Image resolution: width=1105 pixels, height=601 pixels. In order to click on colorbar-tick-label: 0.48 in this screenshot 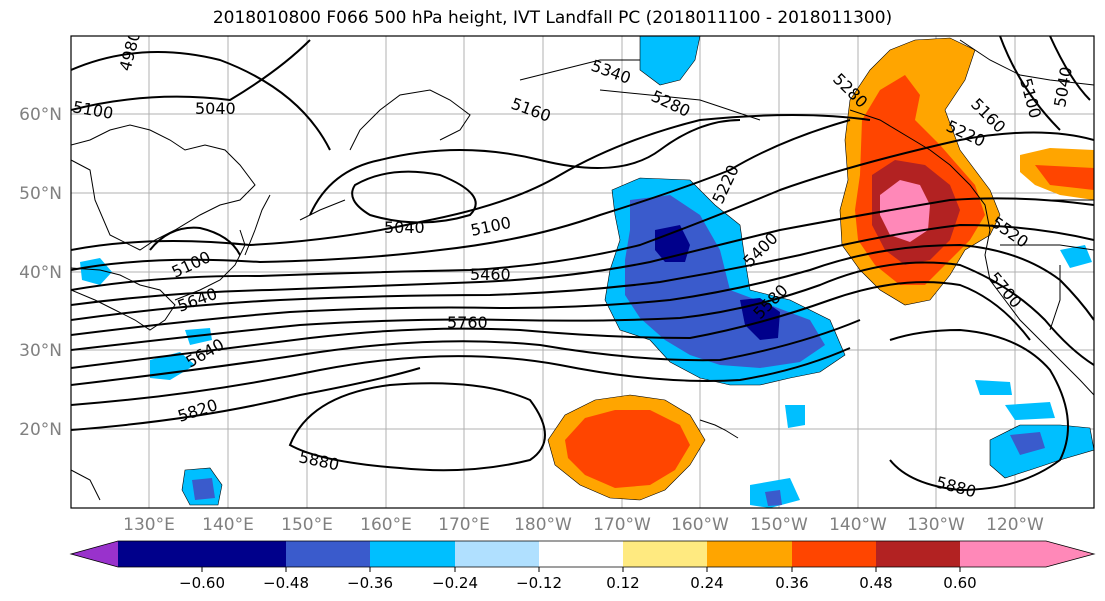, I will do `click(875, 583)`.